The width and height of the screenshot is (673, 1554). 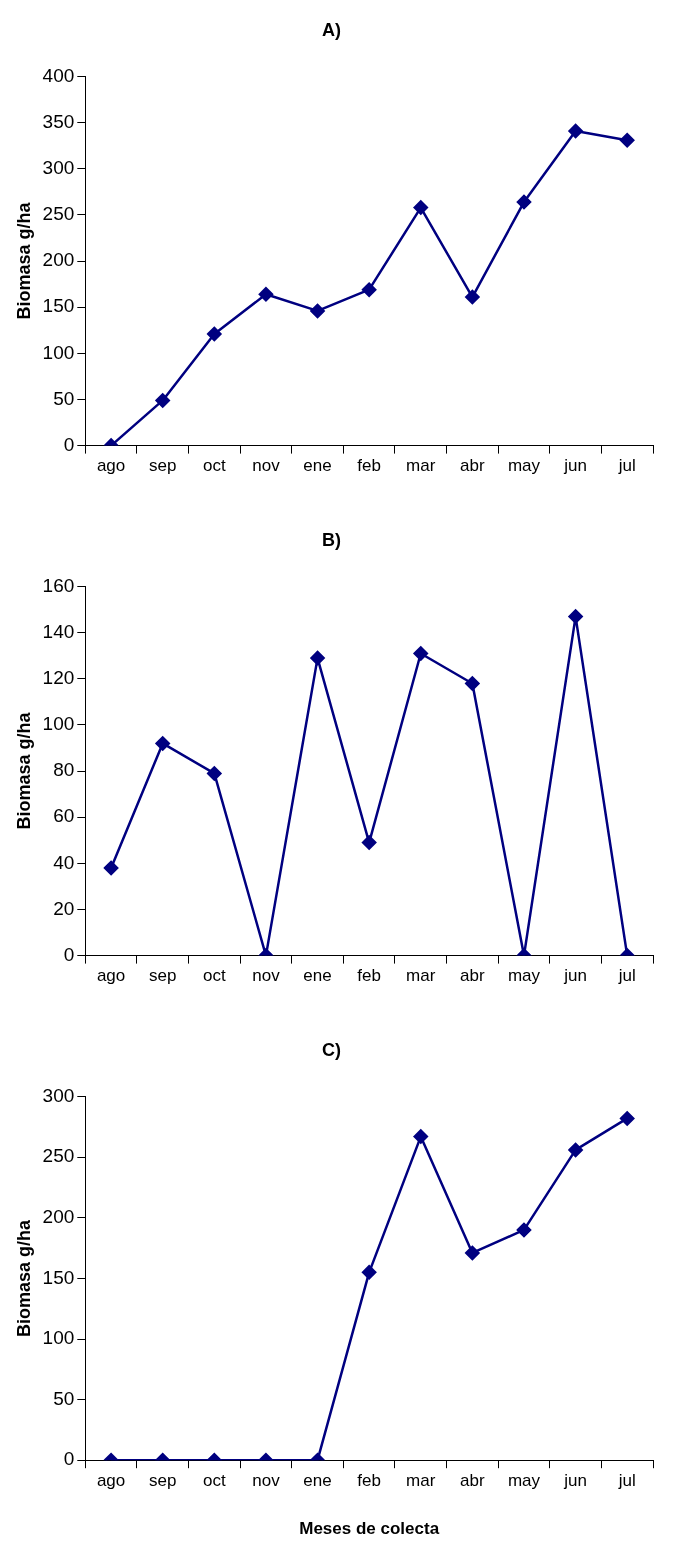 What do you see at coordinates (58, 585) in the screenshot?
I see `y-tick-label: 160` at bounding box center [58, 585].